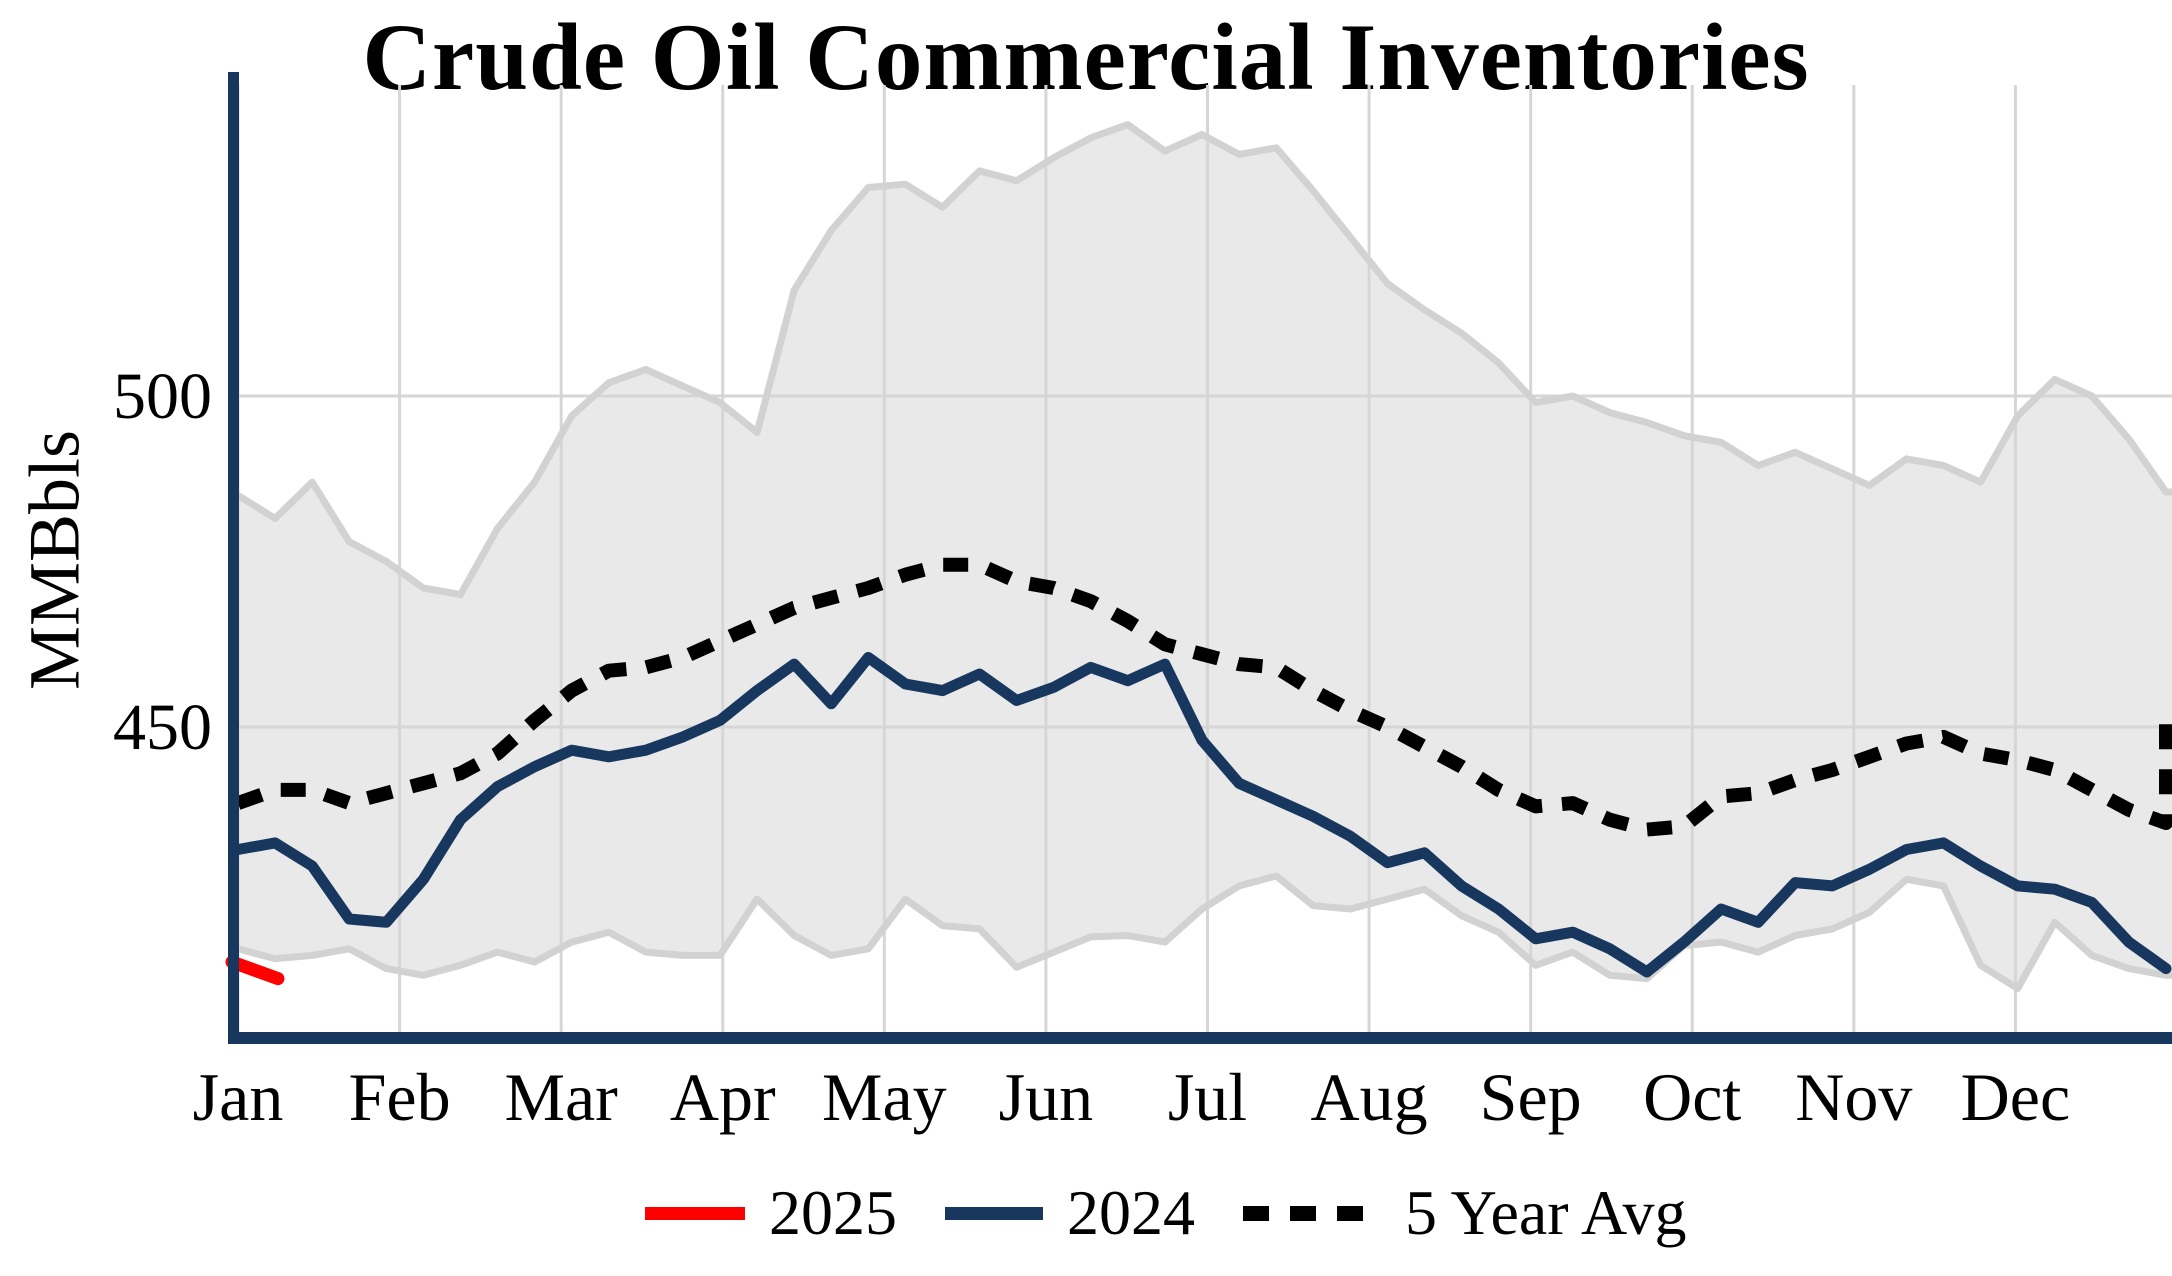 This screenshot has width=2172, height=1276. Describe the element at coordinates (1086, 57) in the screenshot. I see `chart-title: Crude Oil Commercial Inventories` at that location.